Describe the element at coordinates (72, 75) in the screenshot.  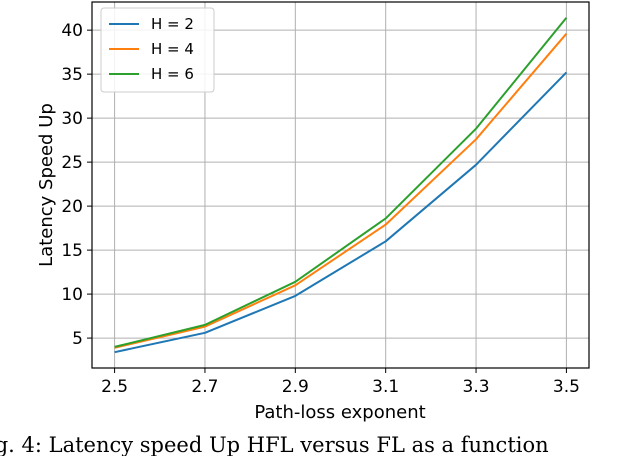
I see `y-tick-label: 35` at that location.